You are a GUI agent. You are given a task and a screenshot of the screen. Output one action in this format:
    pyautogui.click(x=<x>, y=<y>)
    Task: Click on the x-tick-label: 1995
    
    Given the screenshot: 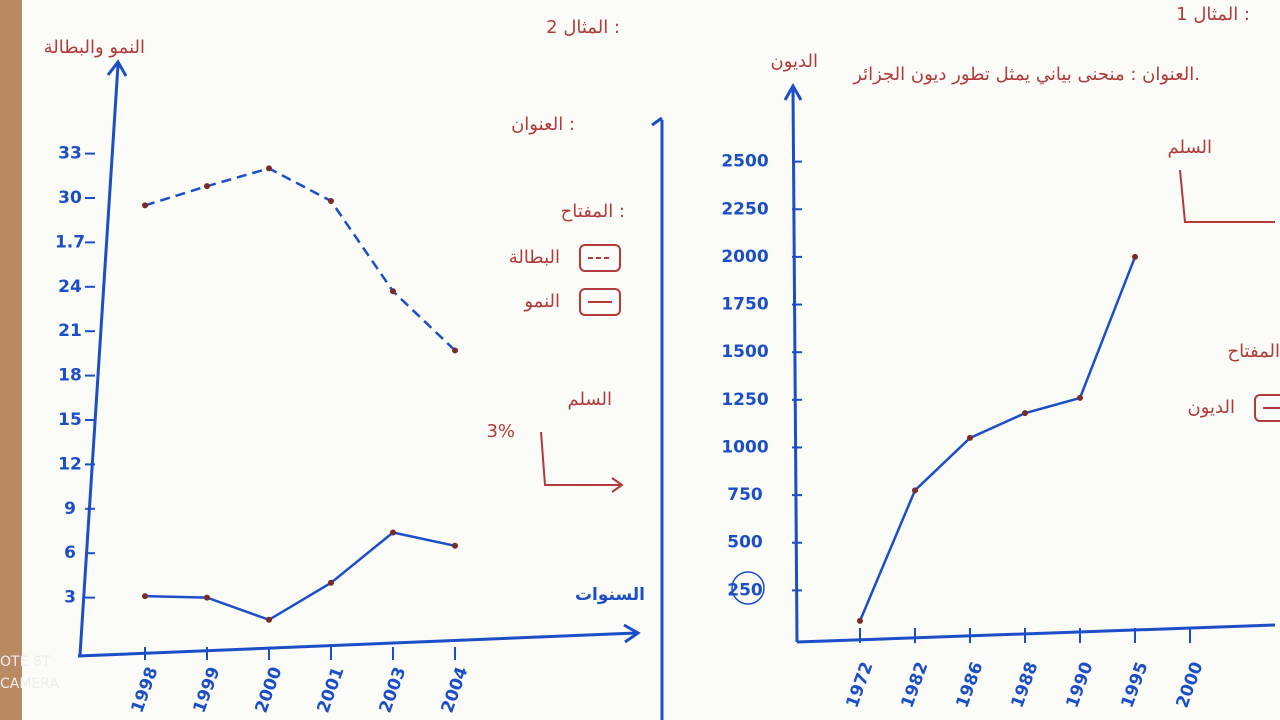 What is the action you would take?
    pyautogui.click(x=1135, y=684)
    